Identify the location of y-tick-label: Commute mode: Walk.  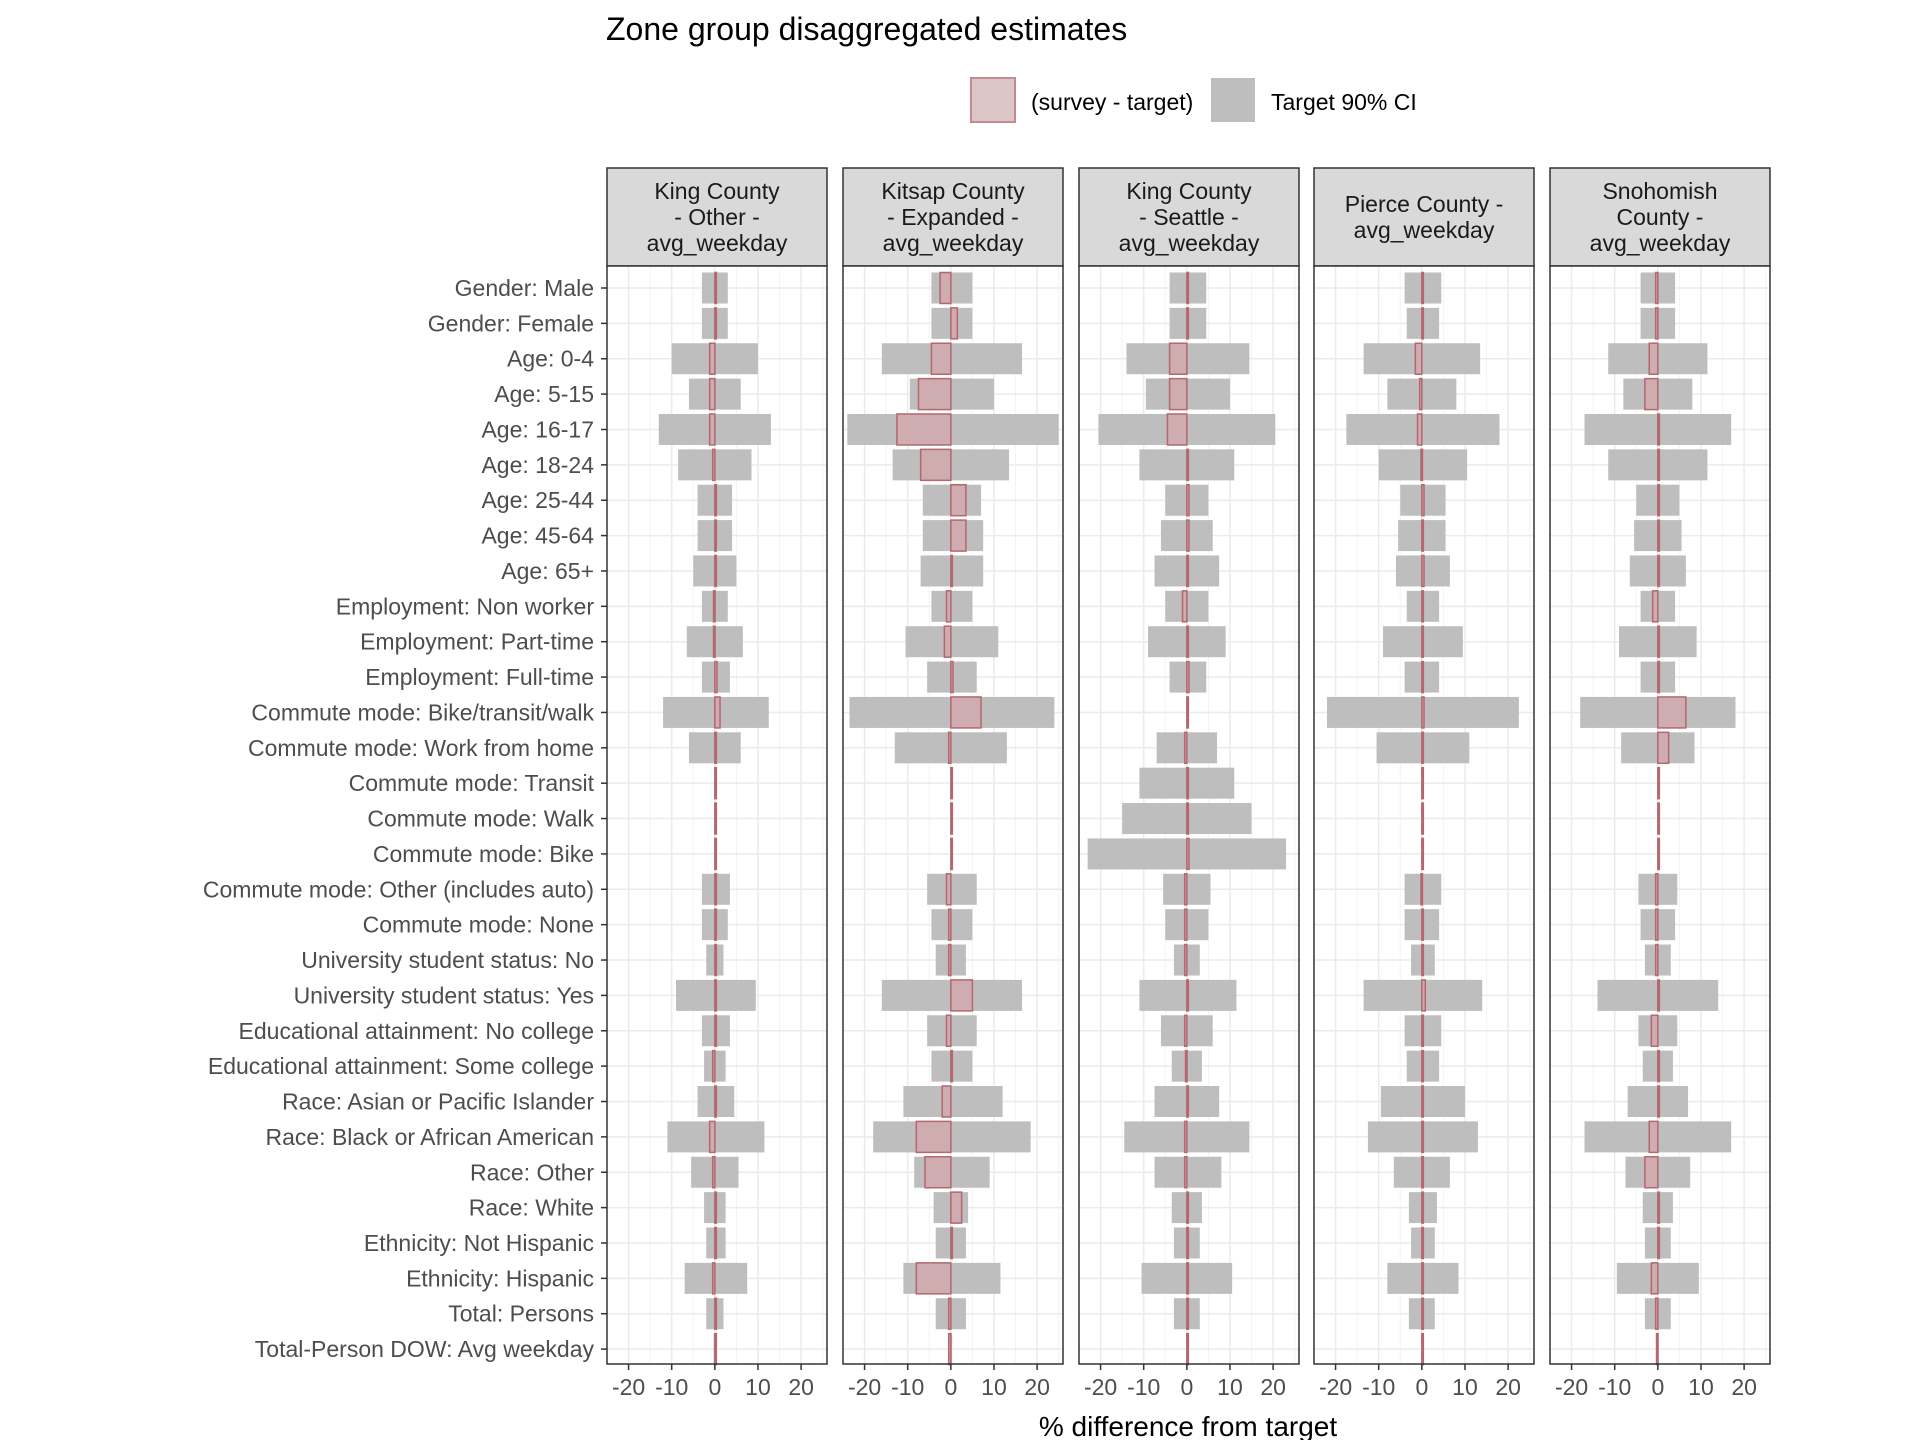
(480, 819).